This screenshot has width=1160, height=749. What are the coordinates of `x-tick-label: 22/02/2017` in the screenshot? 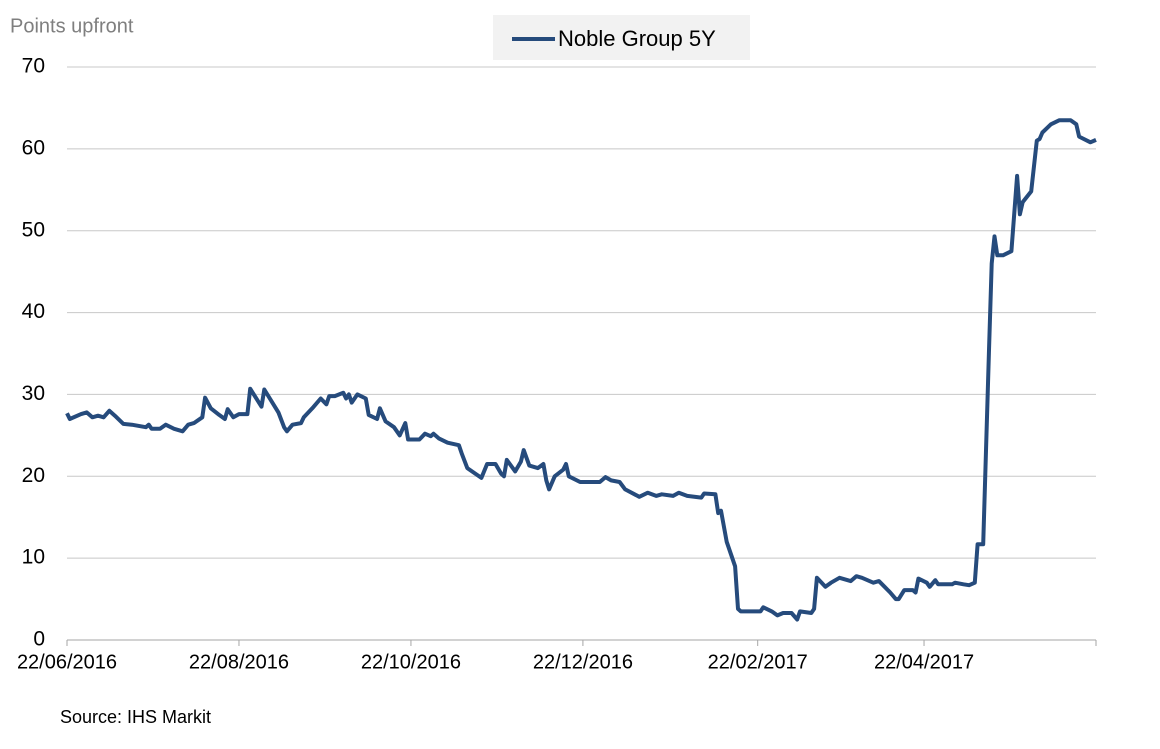 It's located at (758, 662).